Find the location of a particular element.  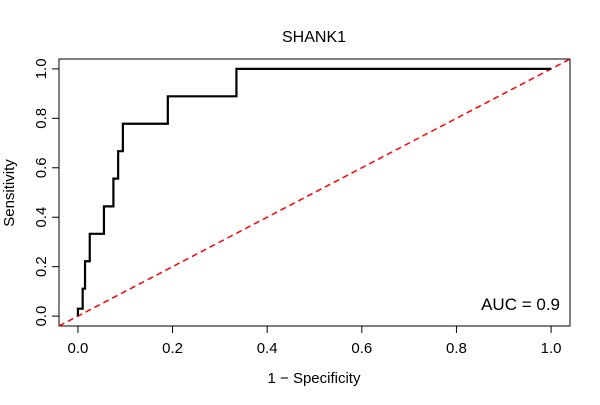

y-axis-title: Sensitivity is located at coordinates (9, 193).